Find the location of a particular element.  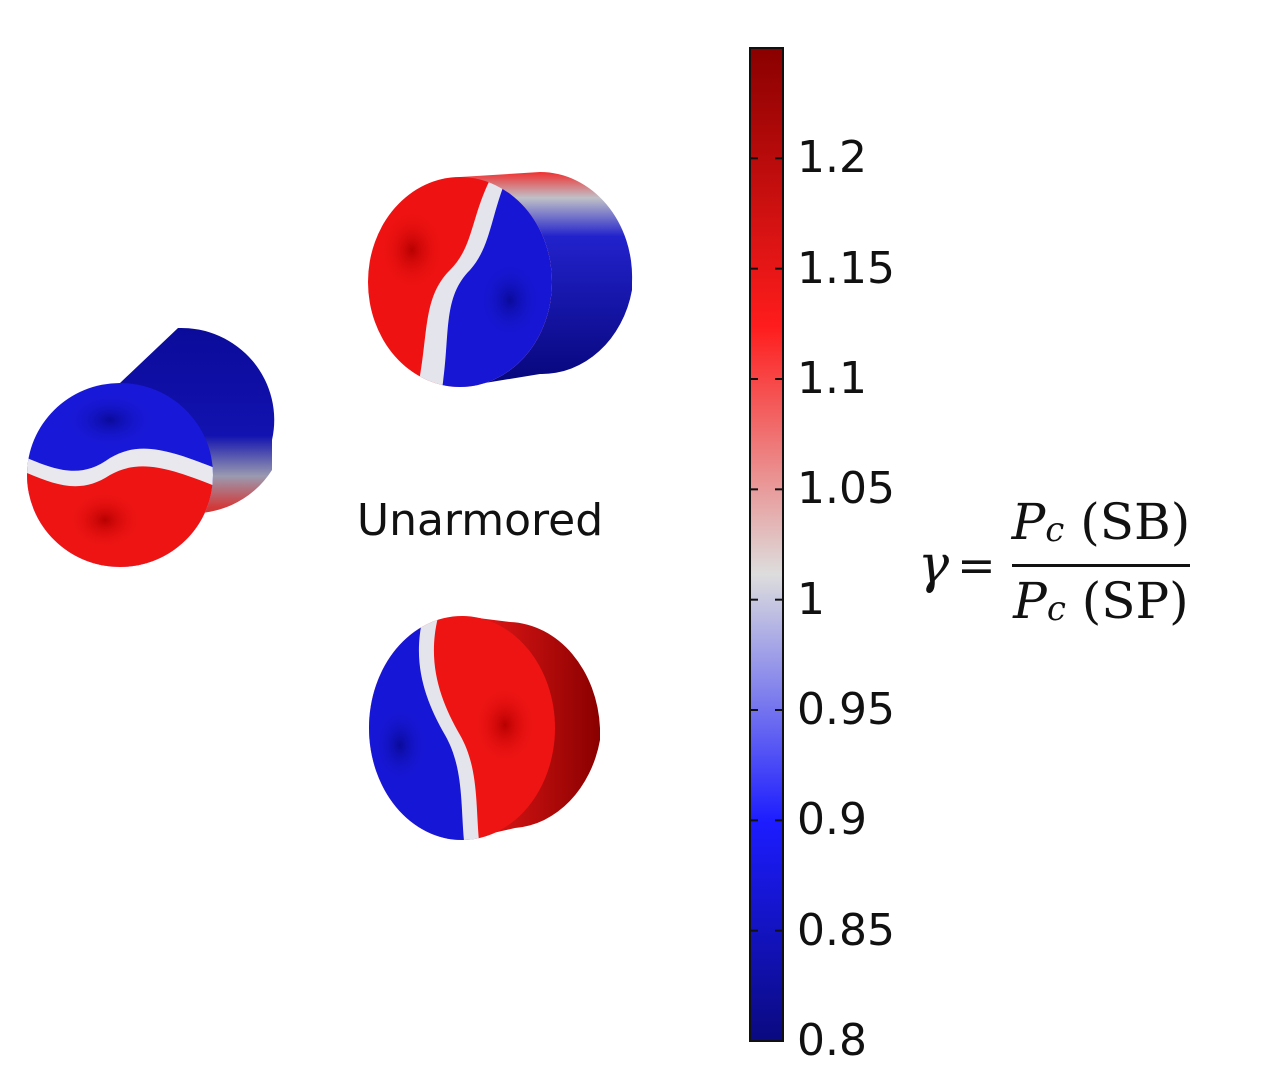

colorbar-tick-label: 0.95 is located at coordinates (846, 709).